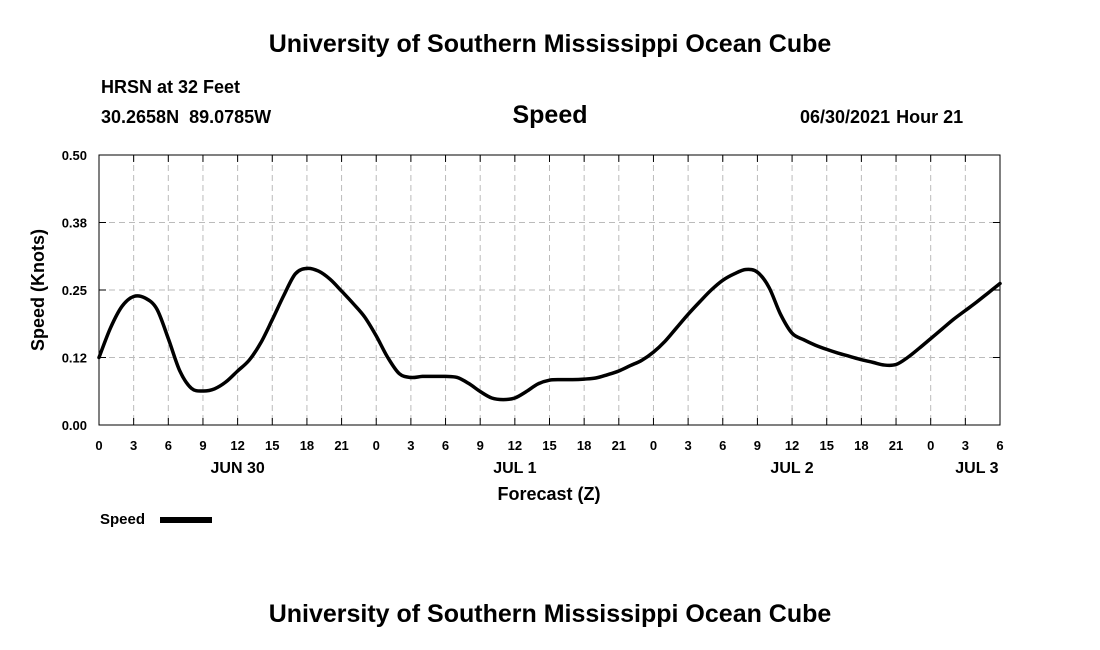  I want to click on day-label: JUL 2, so click(791, 468).